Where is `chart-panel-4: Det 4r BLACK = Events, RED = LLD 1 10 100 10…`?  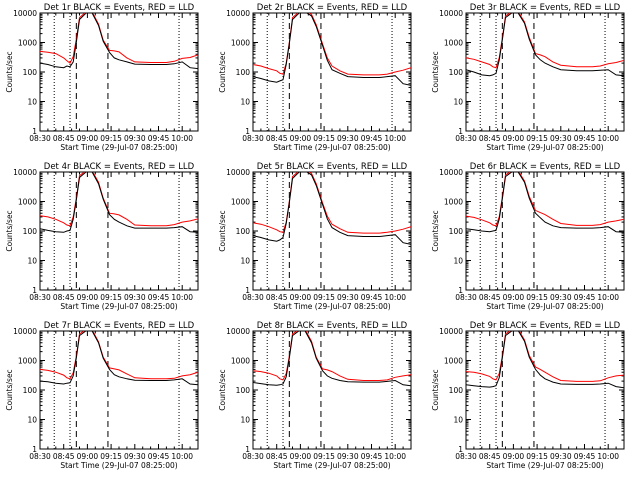
chart-panel-4: Det 4r BLACK = Events, RED = LLD 1 10 100 10… is located at coordinates (102, 236).